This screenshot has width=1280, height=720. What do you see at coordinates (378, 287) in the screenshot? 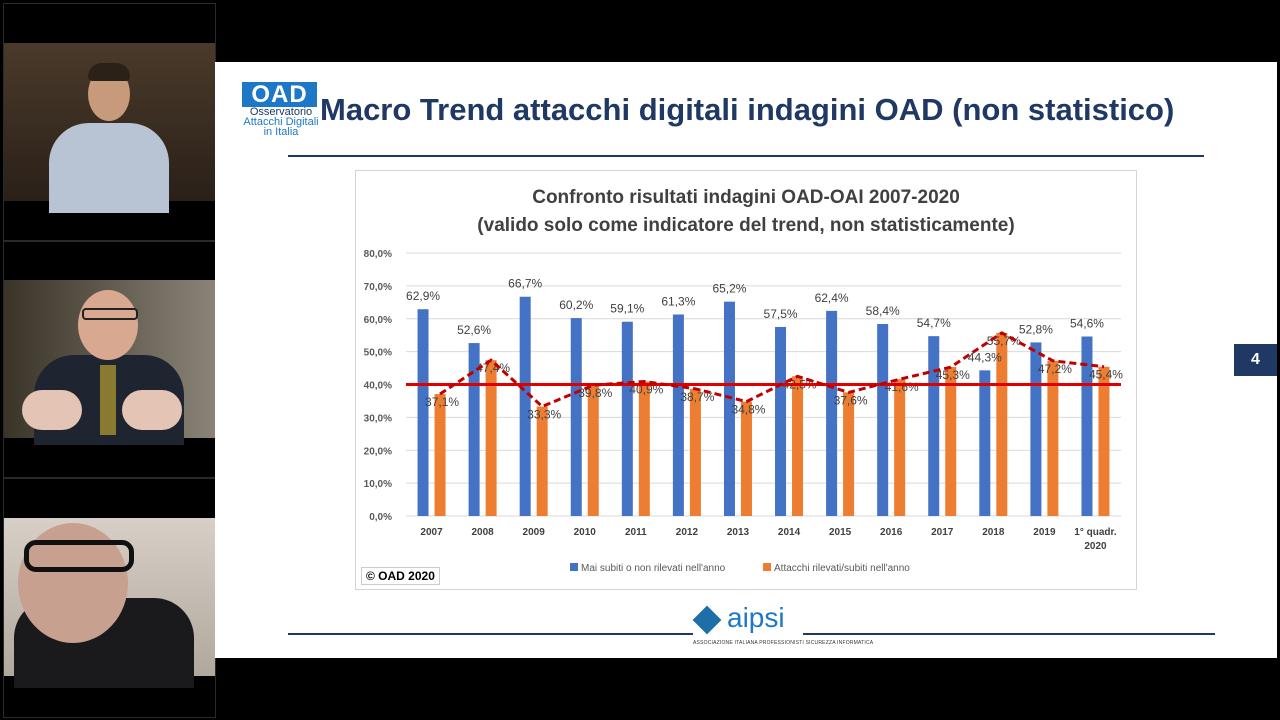
I see `y-tick-label: 70,0%` at bounding box center [378, 287].